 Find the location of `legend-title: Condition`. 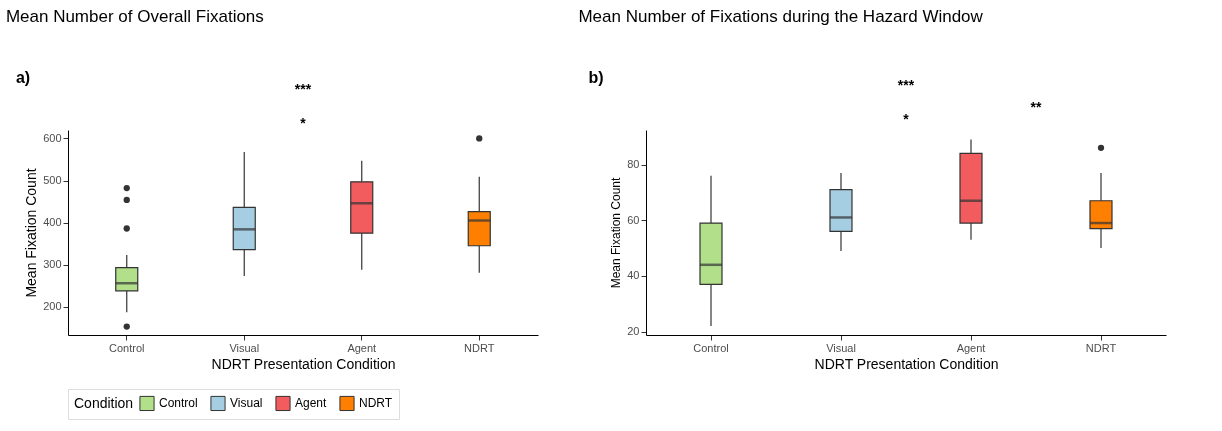

legend-title: Condition is located at coordinates (104, 403).